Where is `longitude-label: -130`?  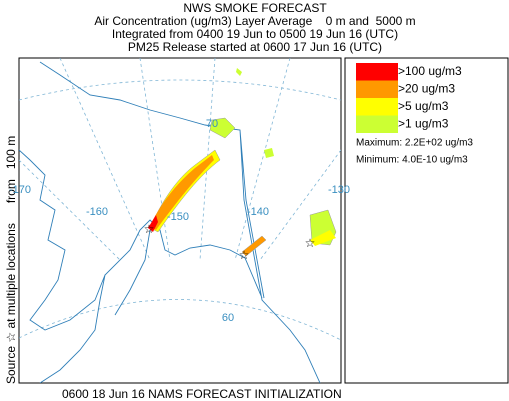
longitude-label: -130 is located at coordinates (339, 190).